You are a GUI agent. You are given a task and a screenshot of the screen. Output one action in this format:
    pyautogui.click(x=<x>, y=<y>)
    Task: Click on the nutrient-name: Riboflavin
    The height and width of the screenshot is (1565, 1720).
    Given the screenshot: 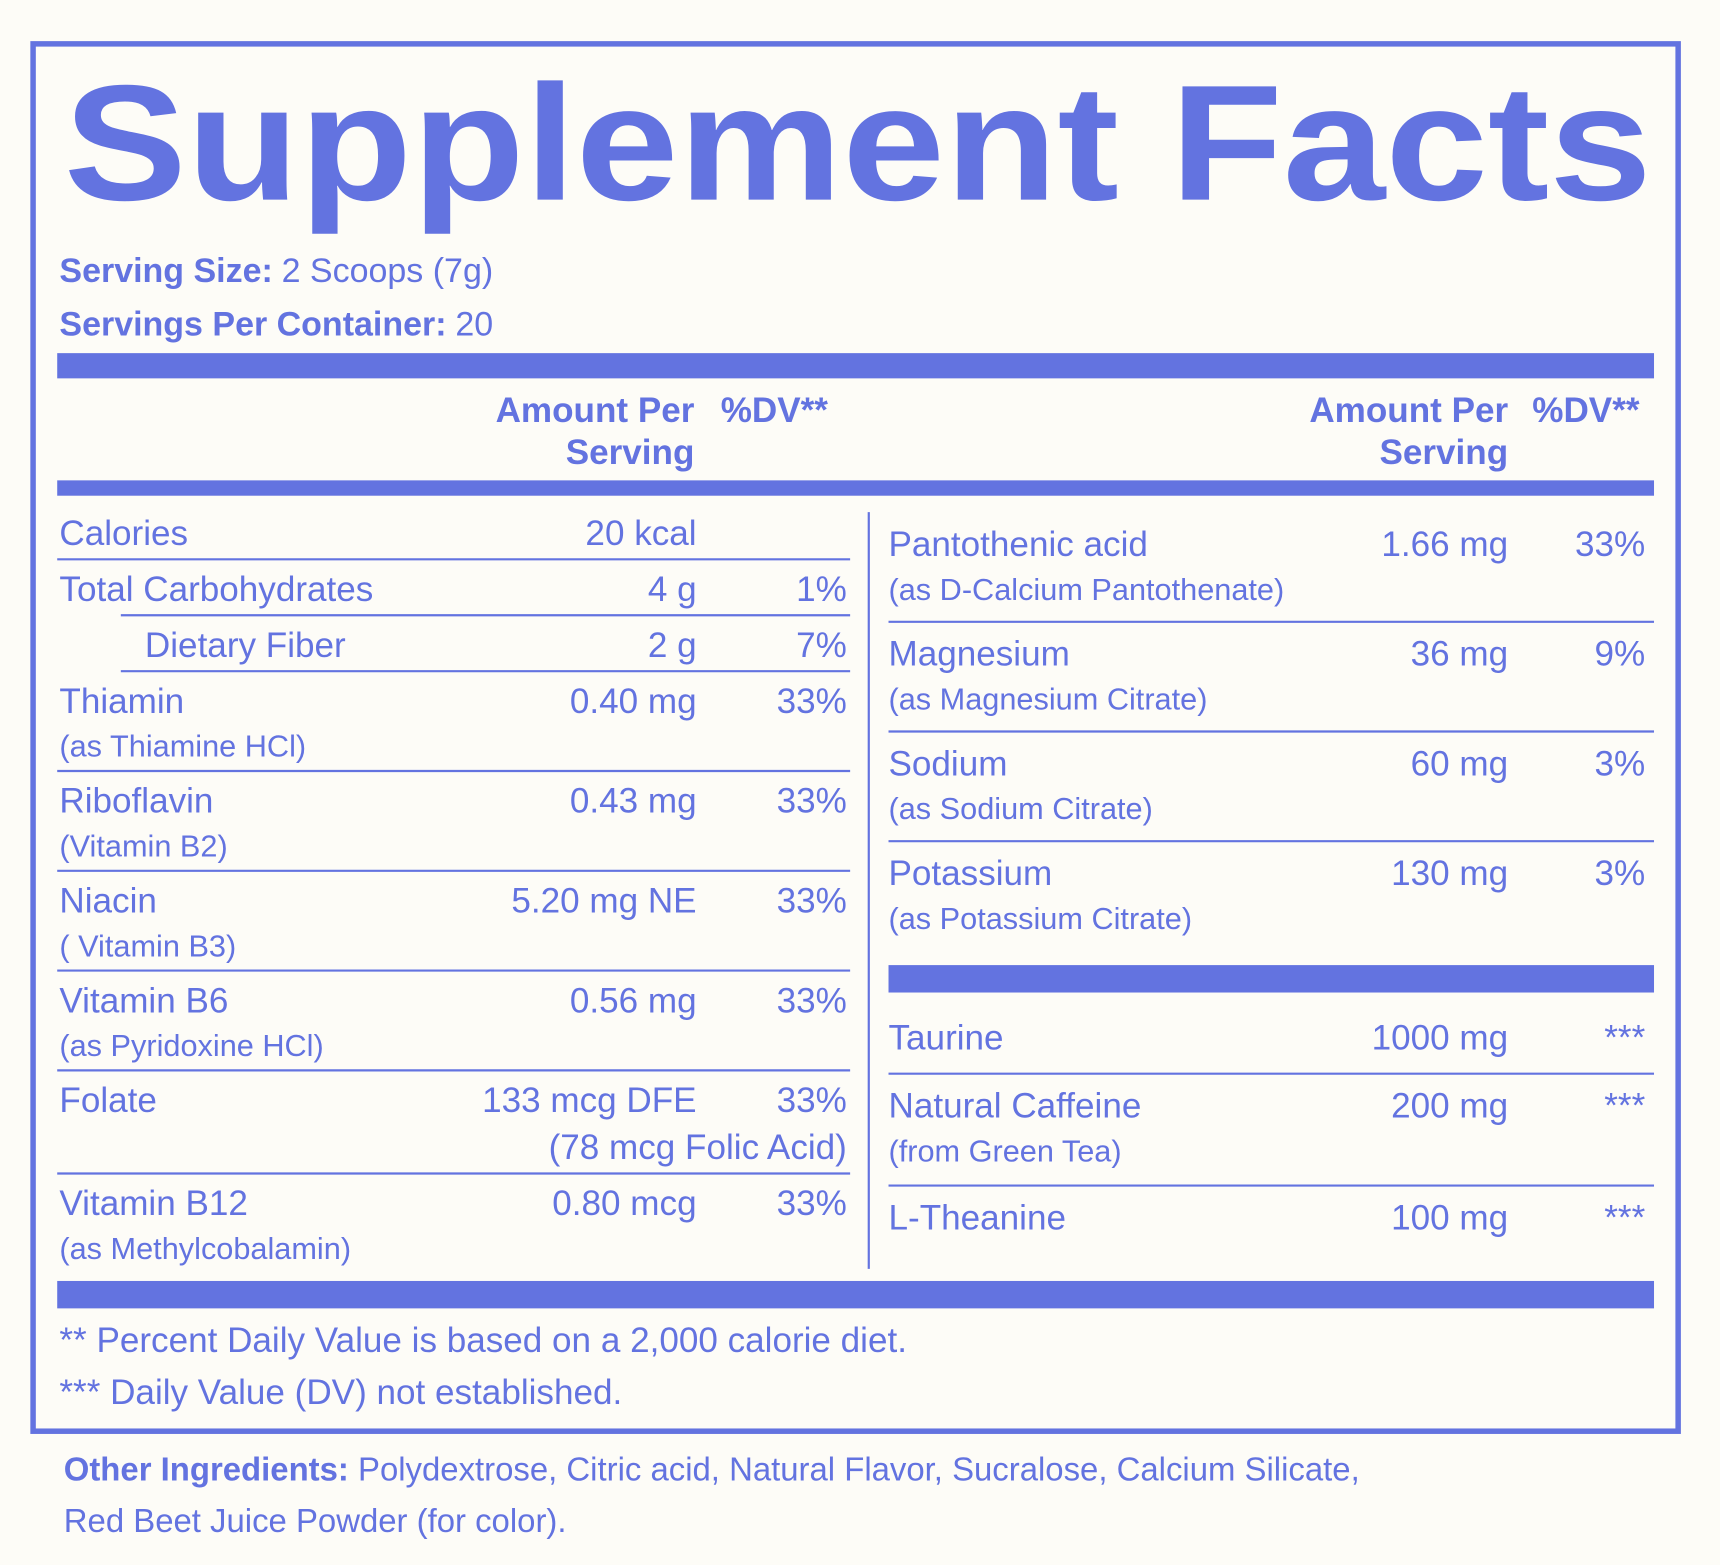 What is the action you would take?
    pyautogui.click(x=136, y=801)
    